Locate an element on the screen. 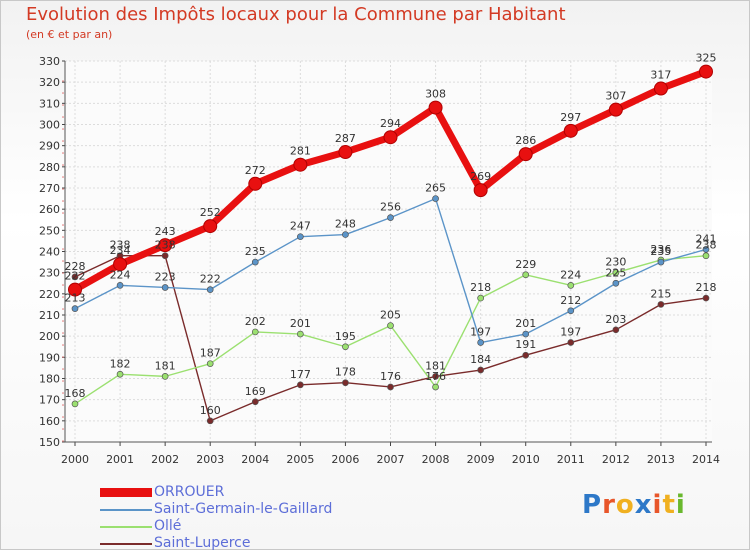  data-label: 160 is located at coordinates (210, 410).